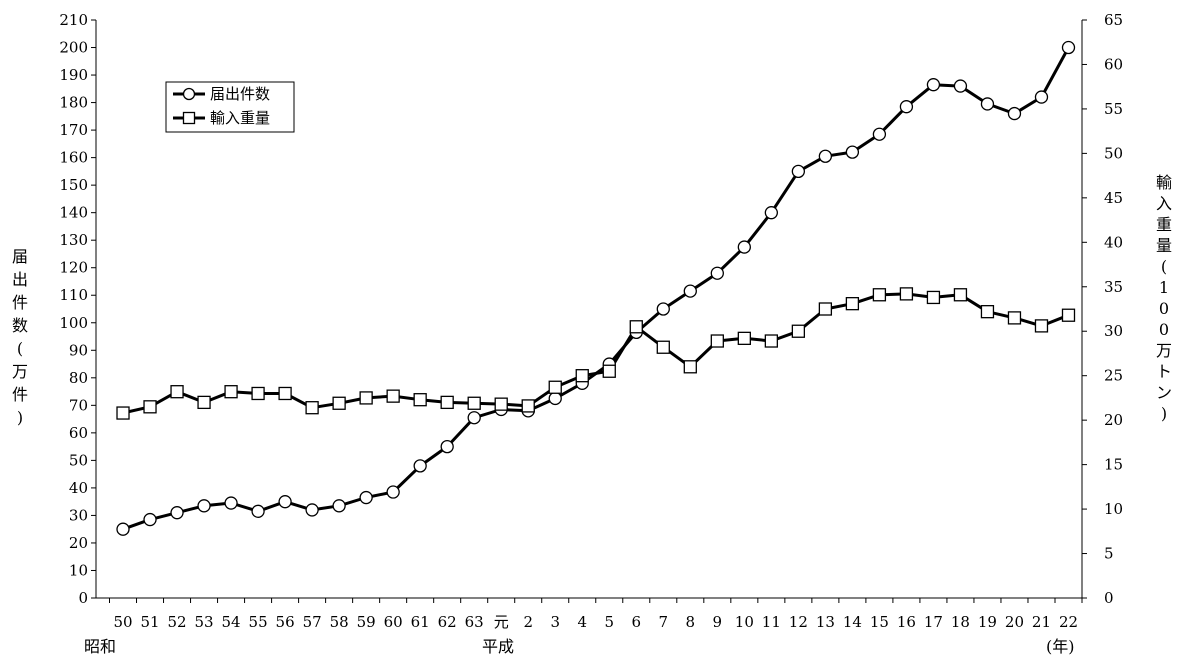 The width and height of the screenshot is (1180, 658). Describe the element at coordinates (122, 622) in the screenshot. I see `x-tick-label: 50` at that location.